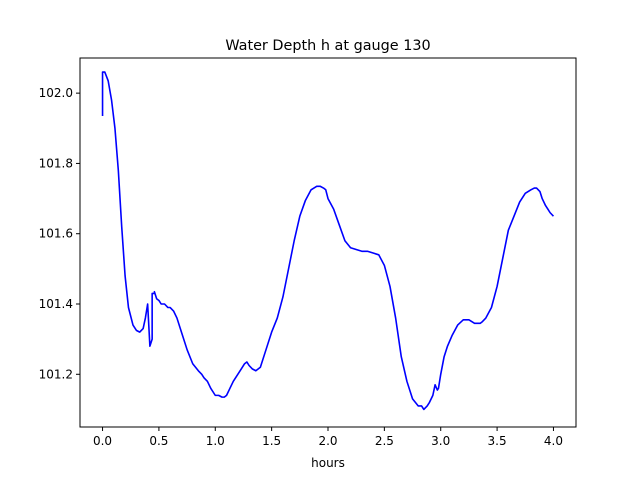 Image resolution: width=640 pixels, height=480 pixels. I want to click on x-tick-label: 2.5, so click(384, 441).